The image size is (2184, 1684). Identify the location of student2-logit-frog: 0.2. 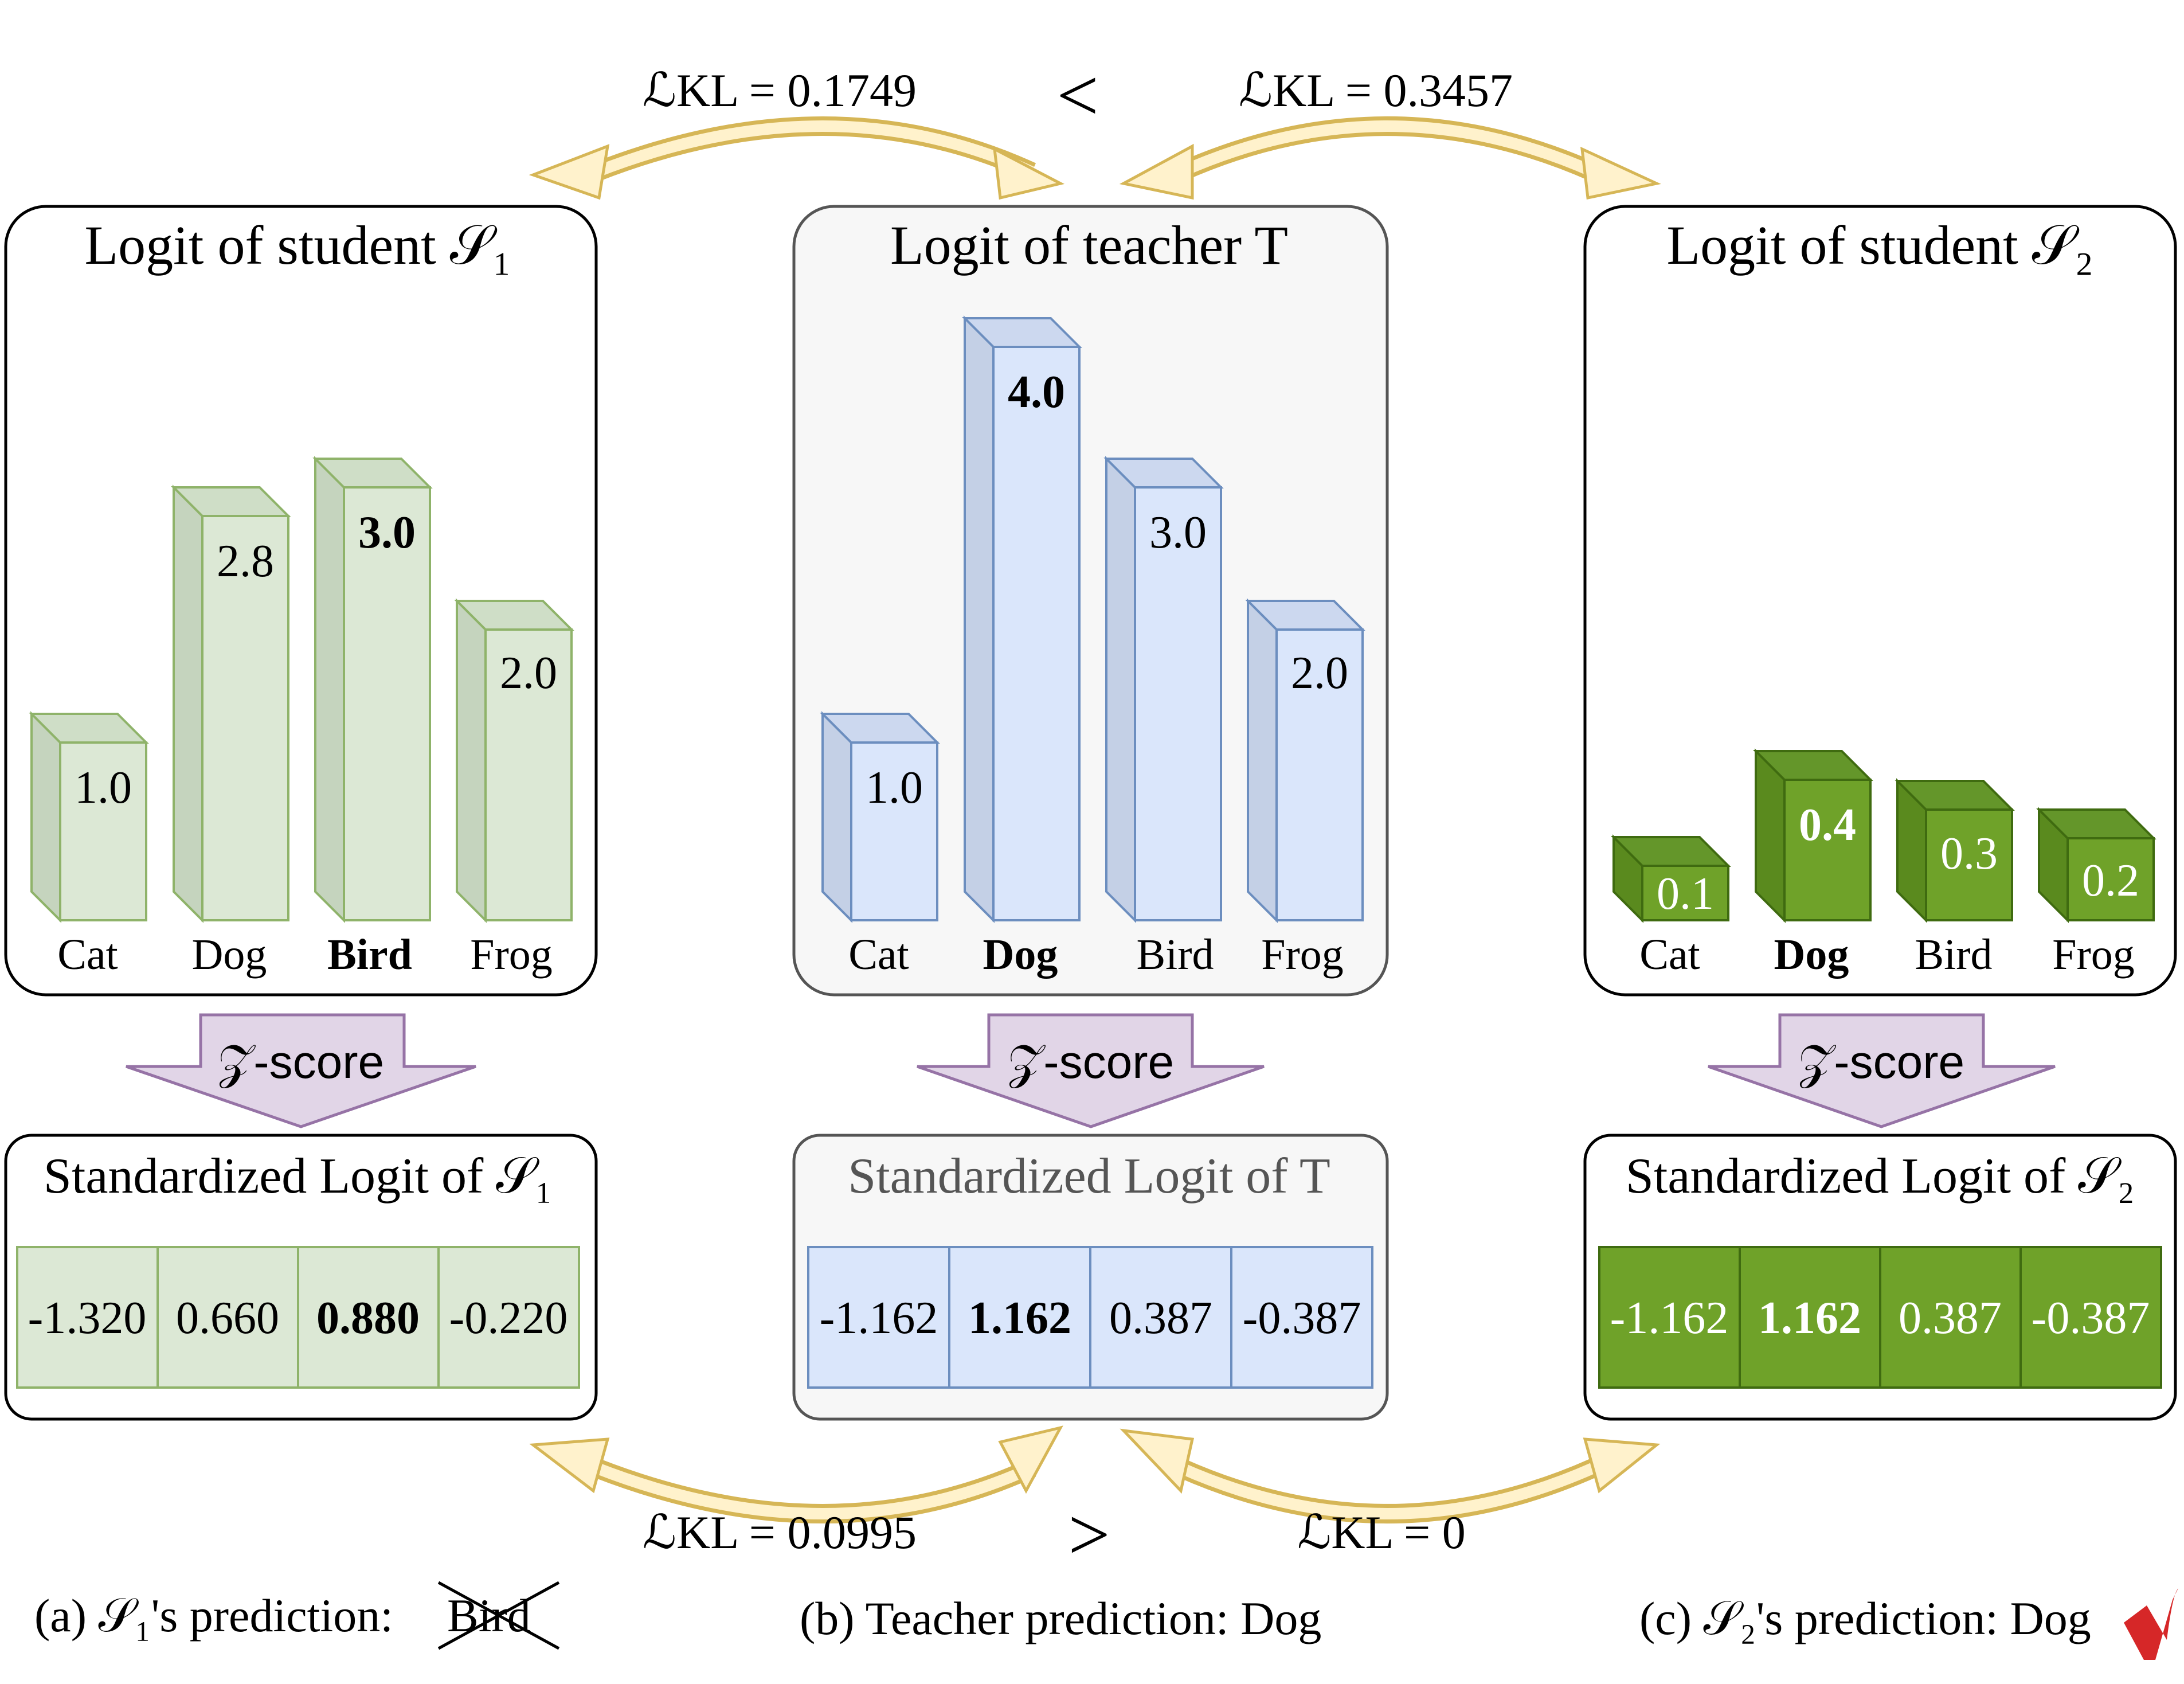
(2110, 880).